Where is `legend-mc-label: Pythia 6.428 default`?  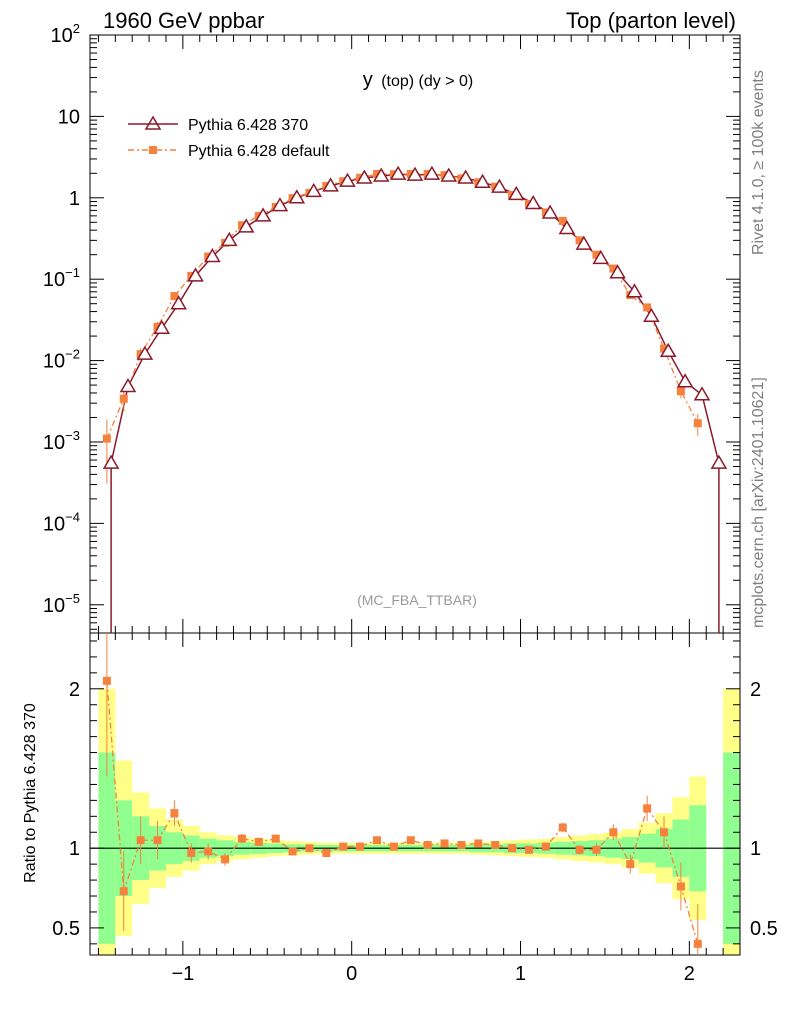 legend-mc-label: Pythia 6.428 default is located at coordinates (259, 151).